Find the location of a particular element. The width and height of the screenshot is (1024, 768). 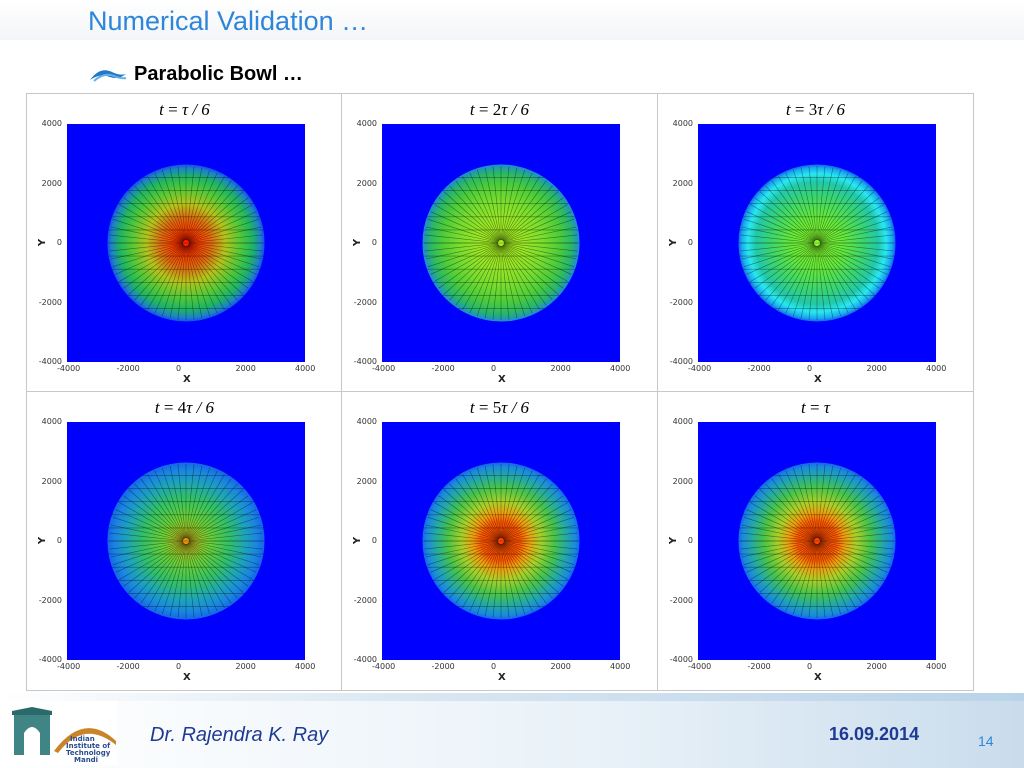

author-name: Dr. Rajendra K. Ray is located at coordinates (239, 735).